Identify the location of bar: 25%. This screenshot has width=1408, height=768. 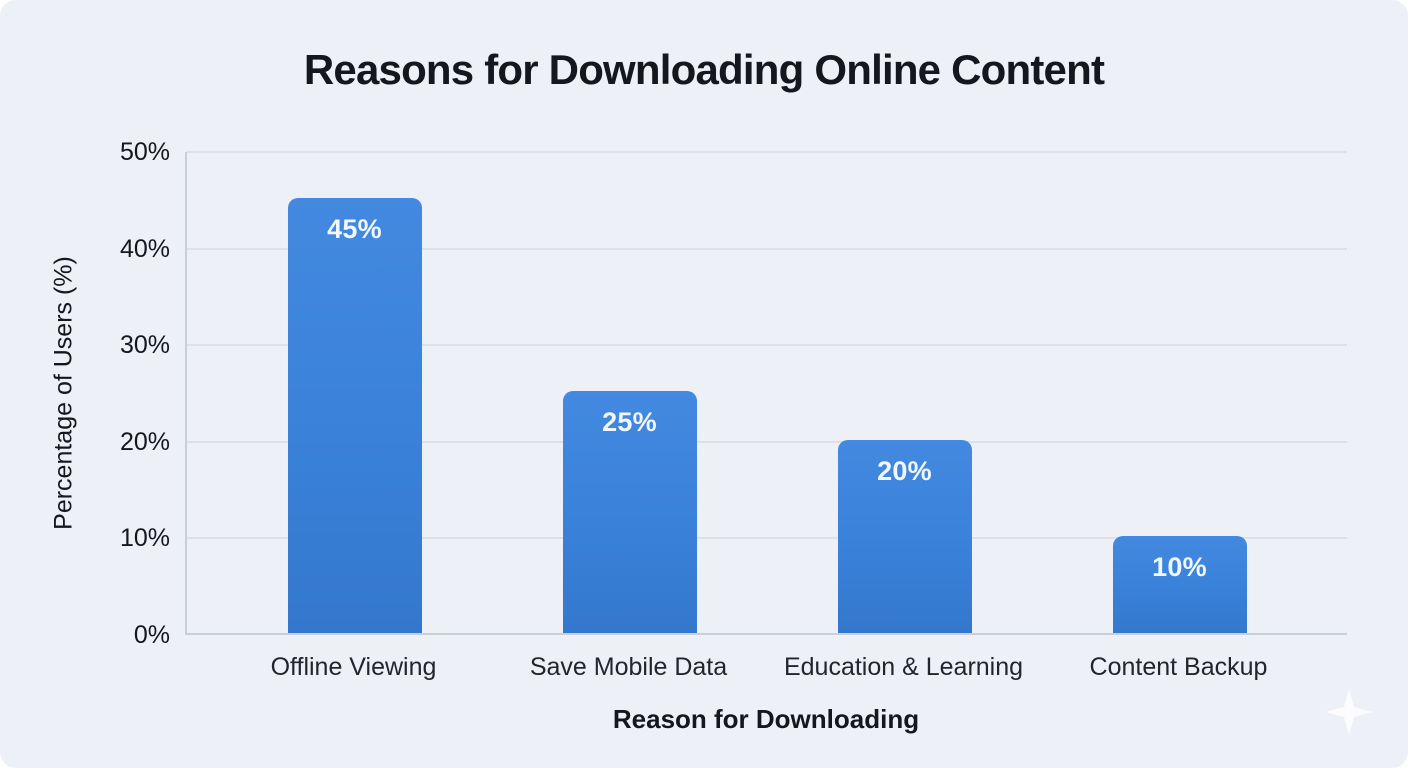
(629, 512).